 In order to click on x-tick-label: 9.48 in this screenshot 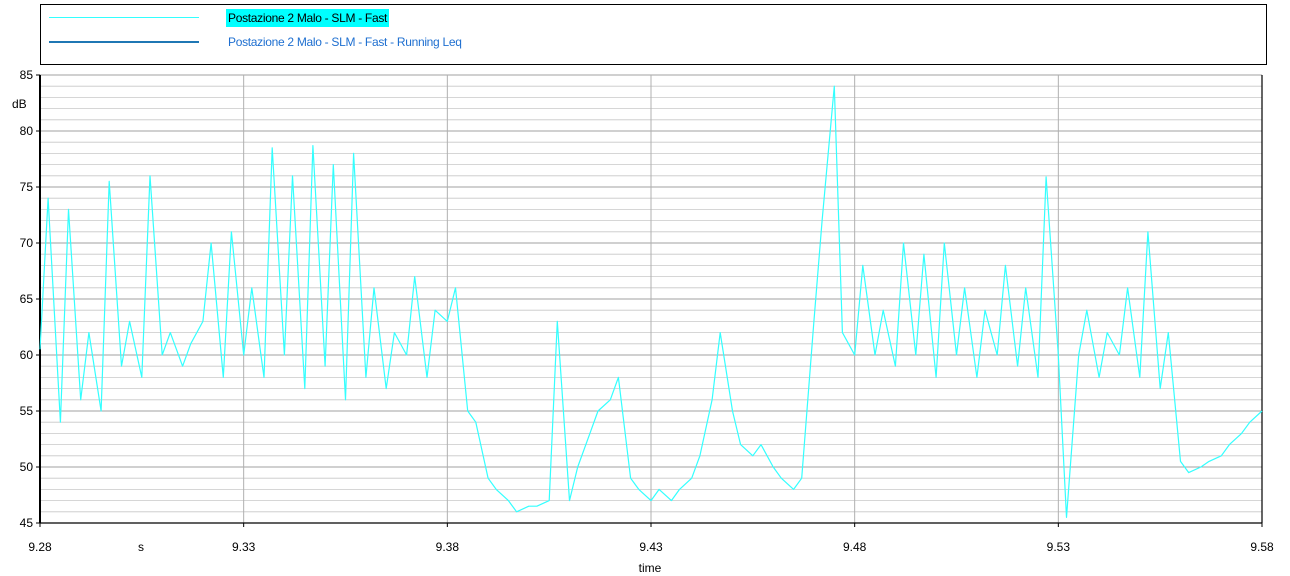, I will do `click(855, 547)`.